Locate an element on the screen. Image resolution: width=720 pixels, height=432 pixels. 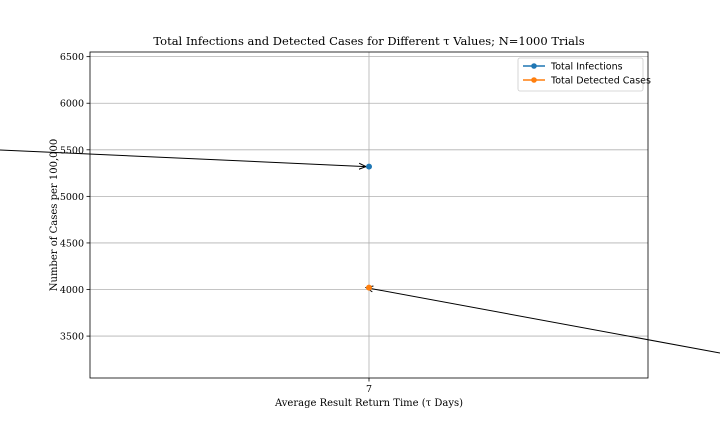
x-axis-label: Average Result Return Time (τ Days) is located at coordinates (368, 403).